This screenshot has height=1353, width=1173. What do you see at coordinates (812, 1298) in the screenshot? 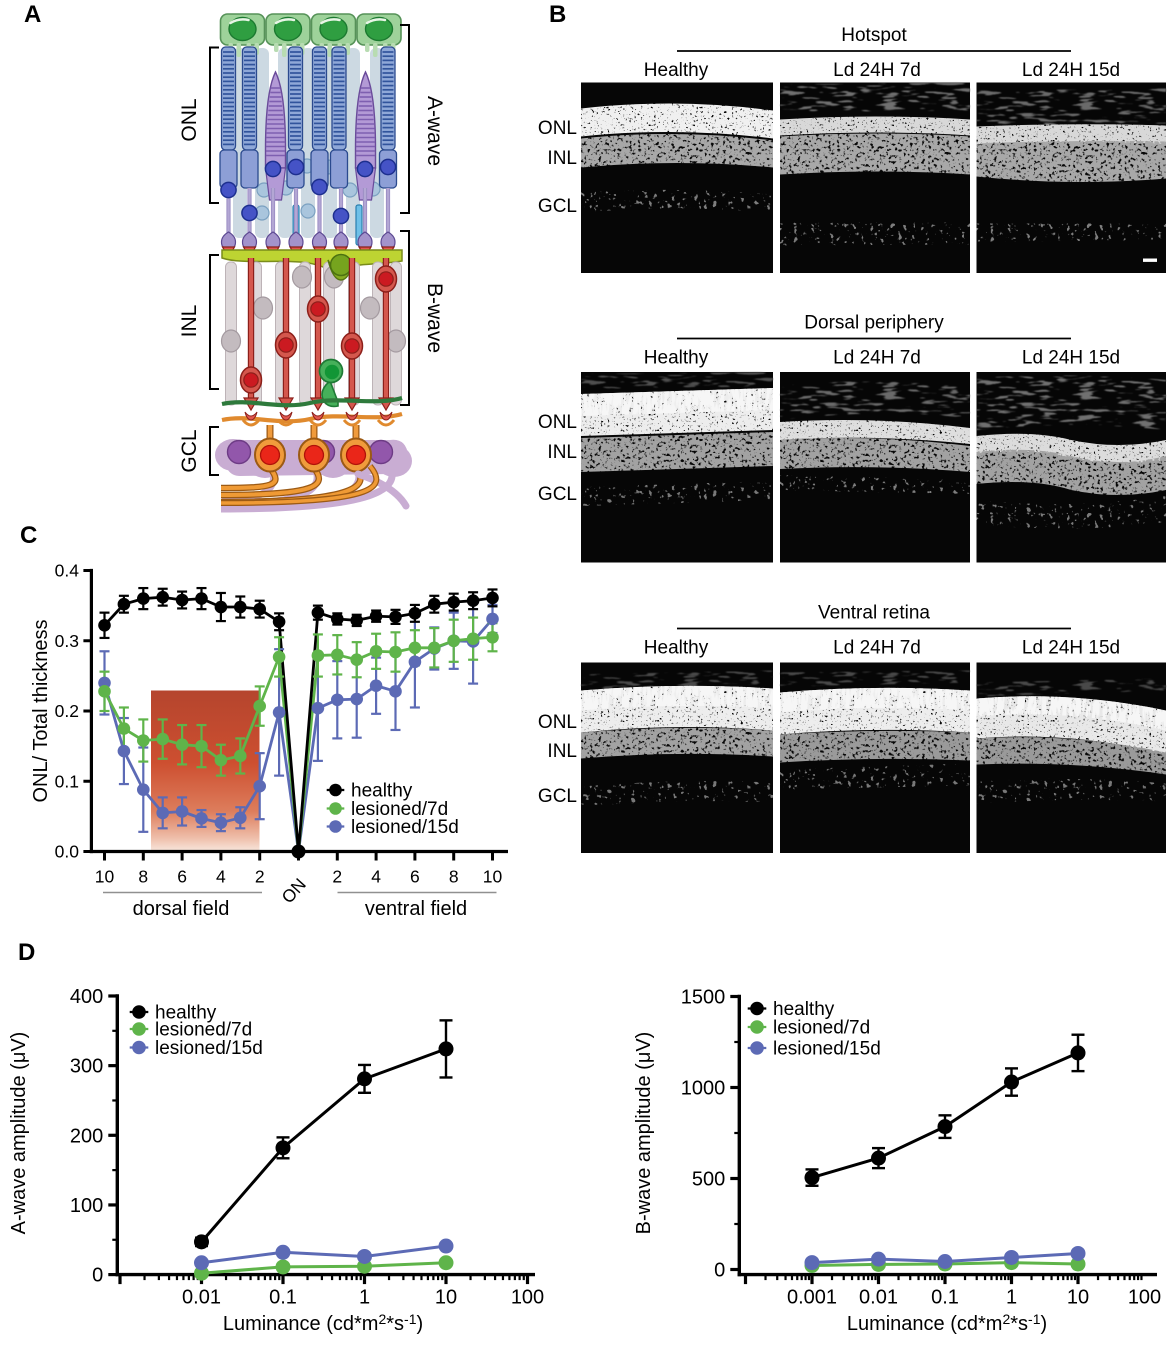
I see `svg-text: 0.001` at bounding box center [812, 1298].